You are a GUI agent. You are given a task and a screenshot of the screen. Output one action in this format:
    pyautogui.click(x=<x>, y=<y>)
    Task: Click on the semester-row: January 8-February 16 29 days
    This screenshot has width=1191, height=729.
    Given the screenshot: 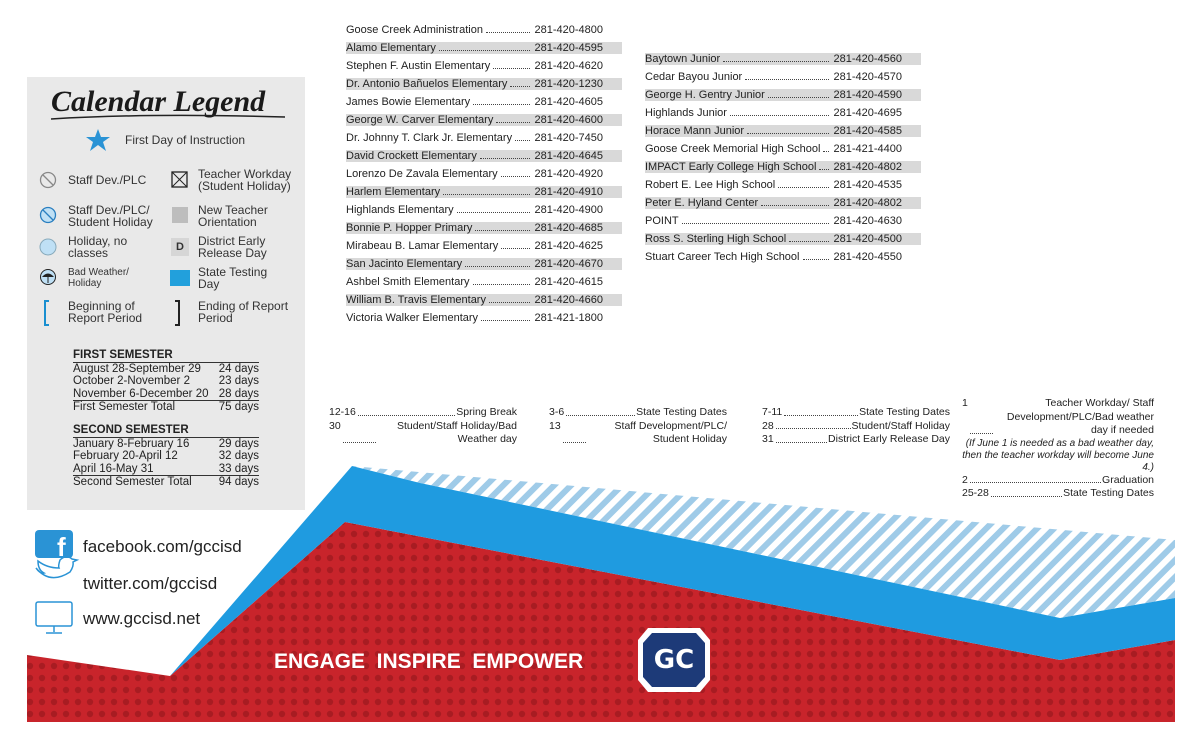 What is the action you would take?
    pyautogui.click(x=166, y=444)
    